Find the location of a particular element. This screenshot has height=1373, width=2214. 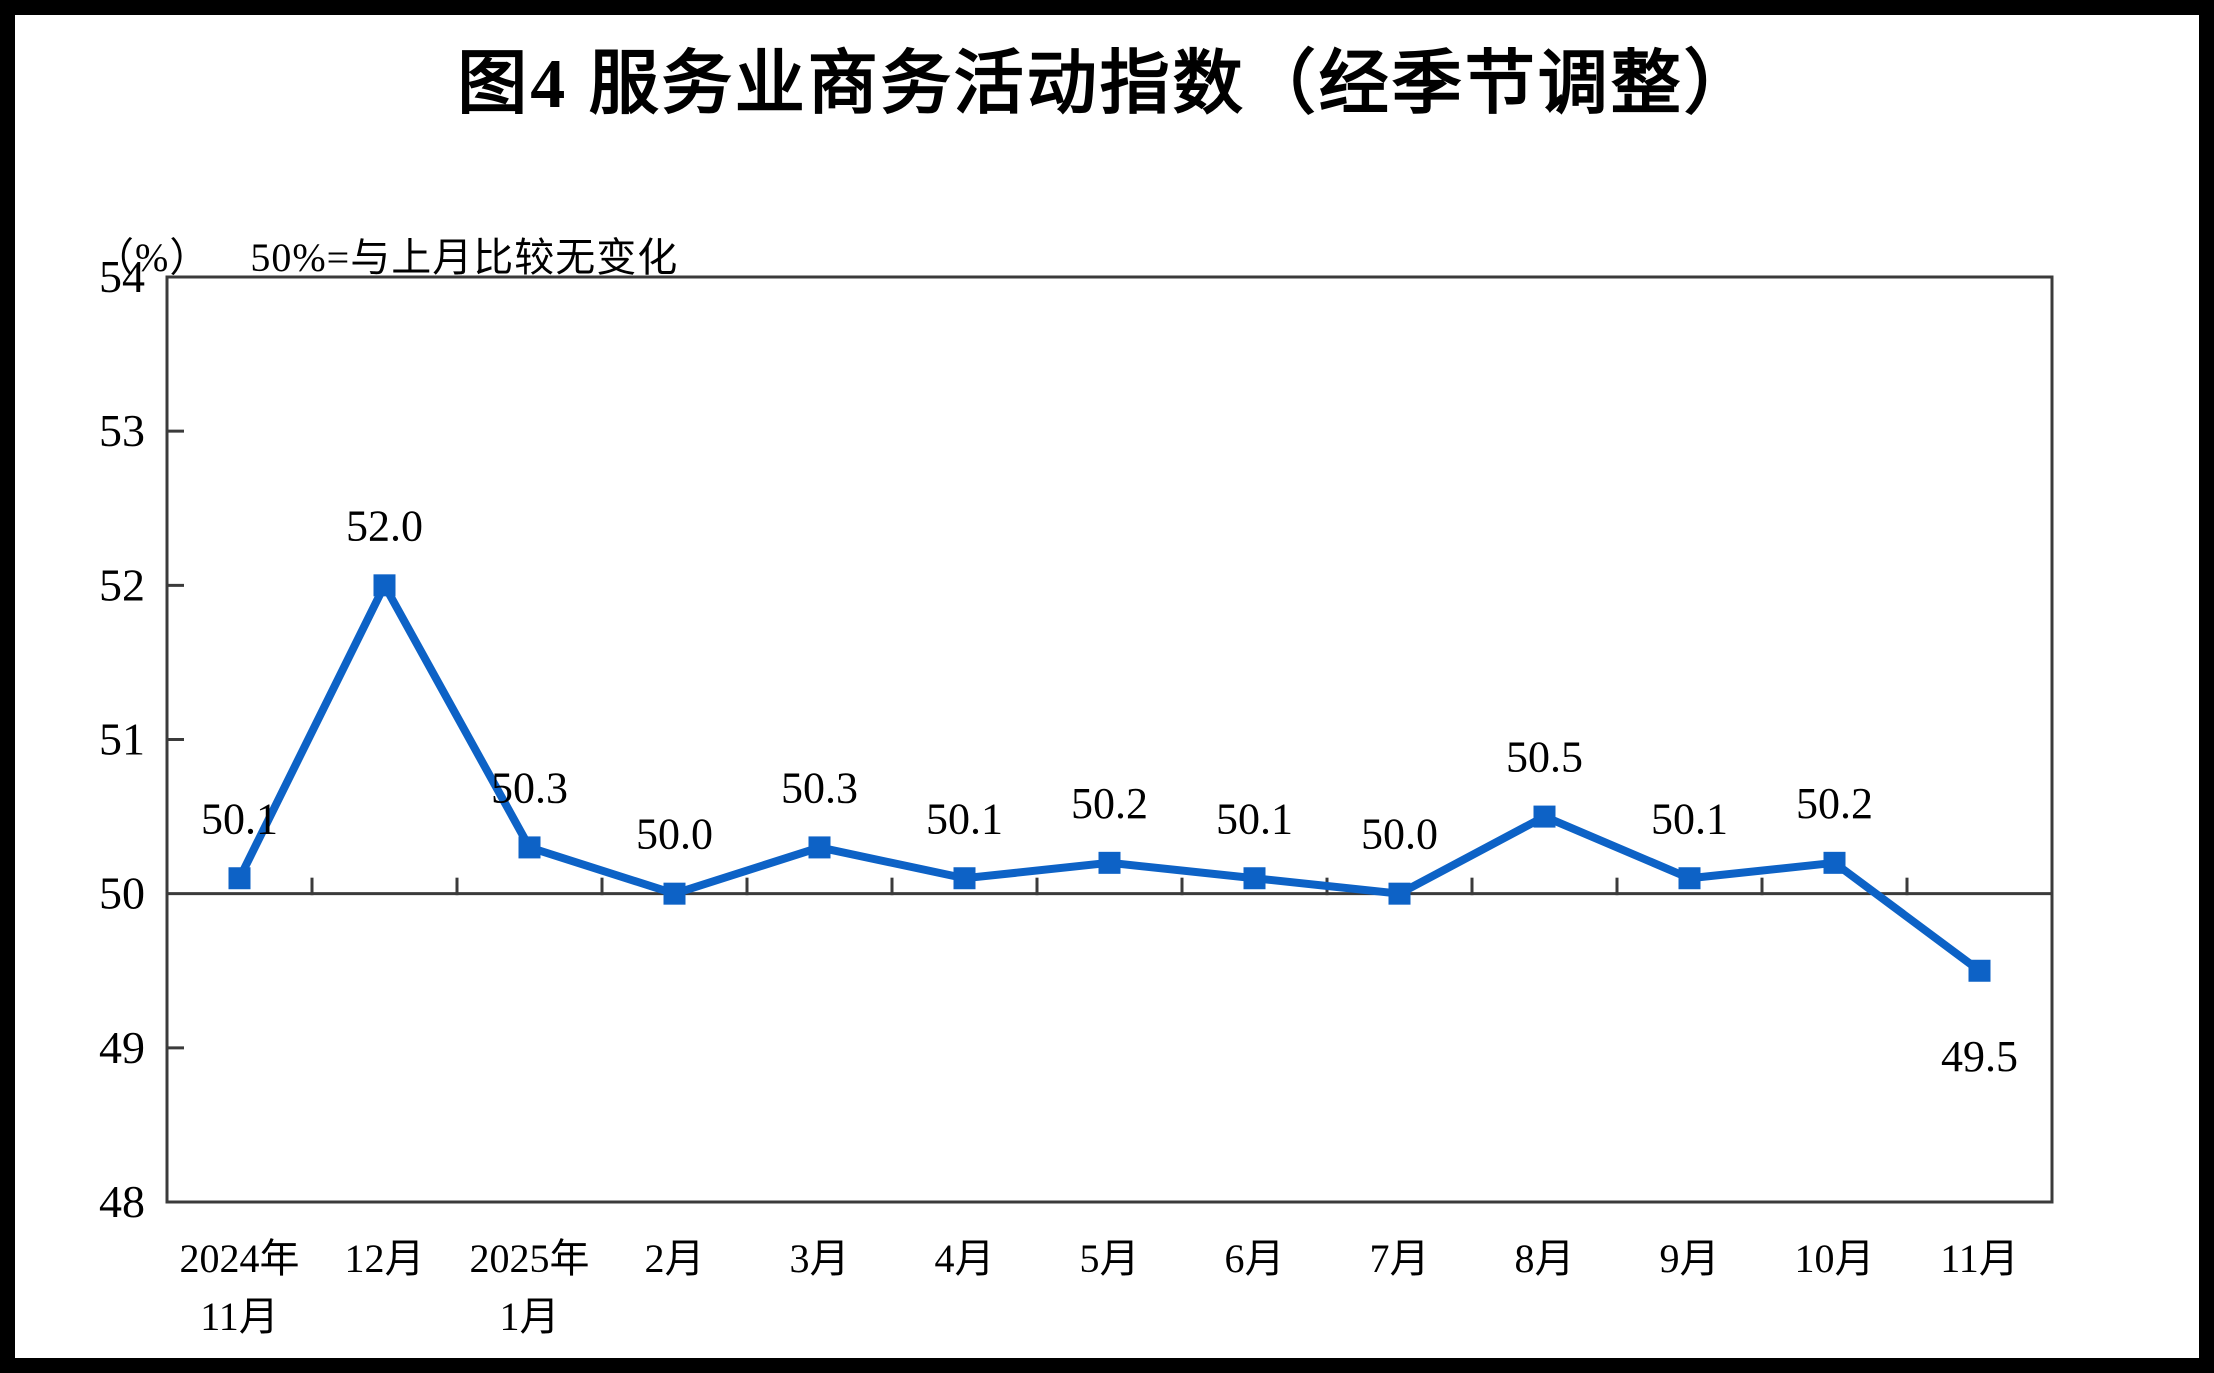

data-label: 52.0 is located at coordinates (384, 525).